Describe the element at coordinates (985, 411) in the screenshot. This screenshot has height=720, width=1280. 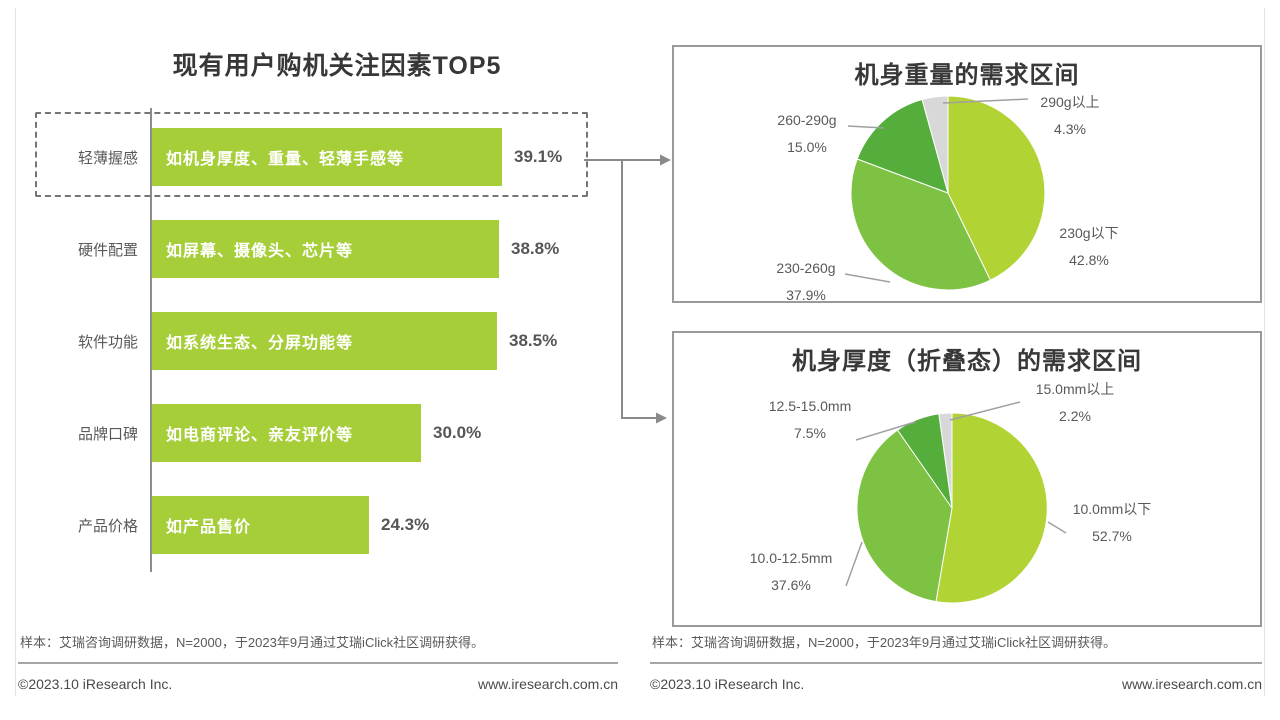
I see `leader-line-15.0mm-plus` at that location.